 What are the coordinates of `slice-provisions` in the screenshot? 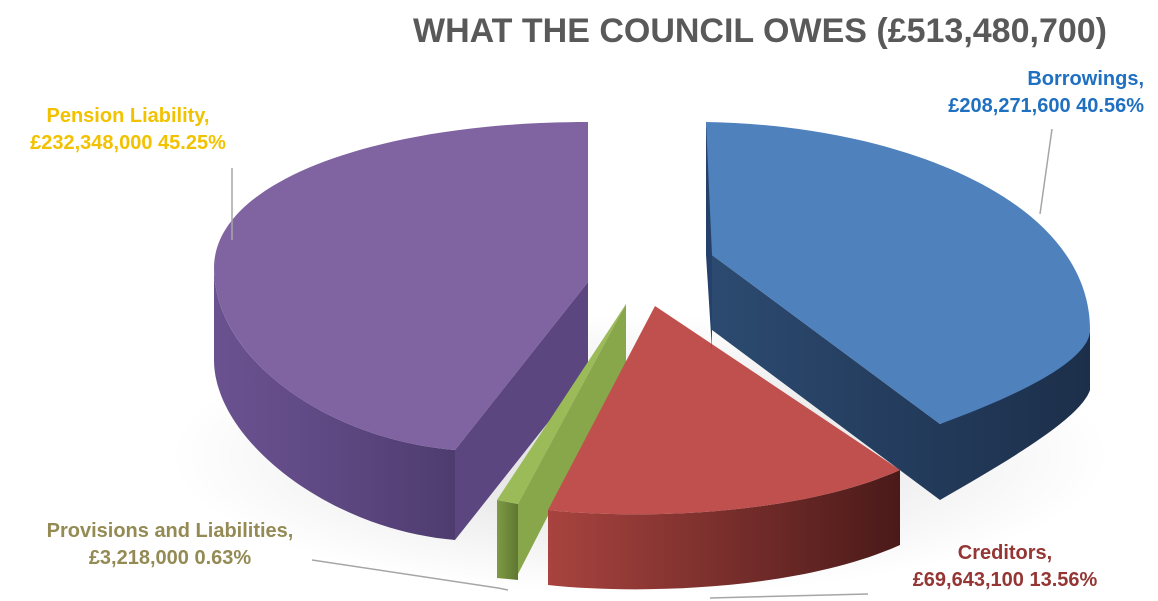 It's located at (561, 442).